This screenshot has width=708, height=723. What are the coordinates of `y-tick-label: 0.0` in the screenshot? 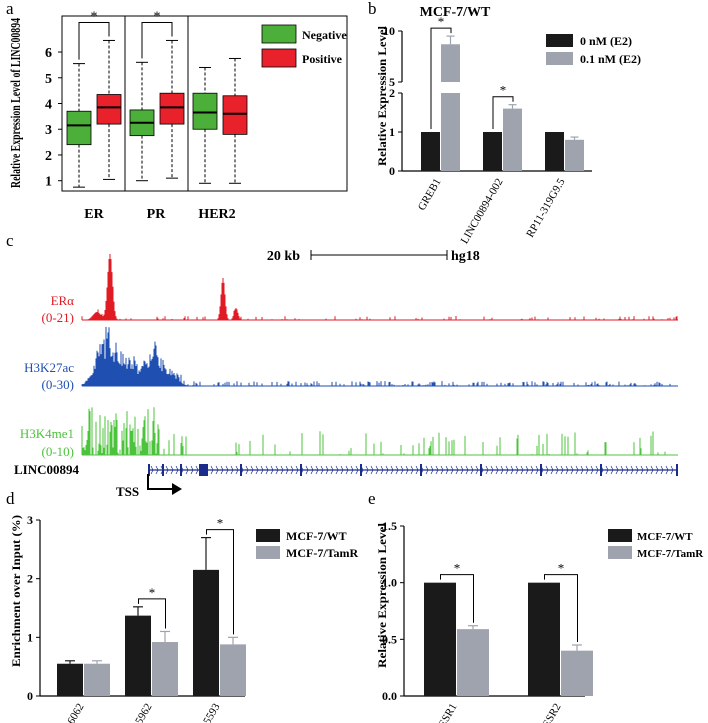 It's located at (389, 696).